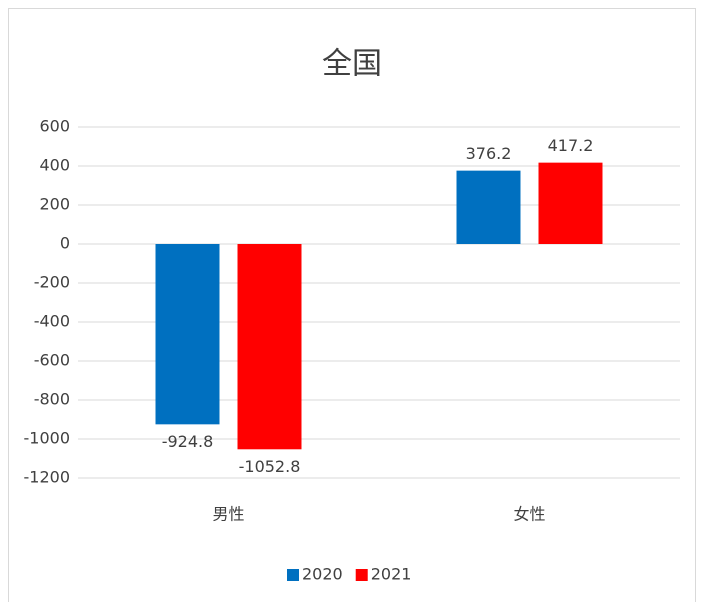 This screenshot has width=704, height=606. Describe the element at coordinates (52, 321) in the screenshot. I see `y-tick-label: -400` at that location.